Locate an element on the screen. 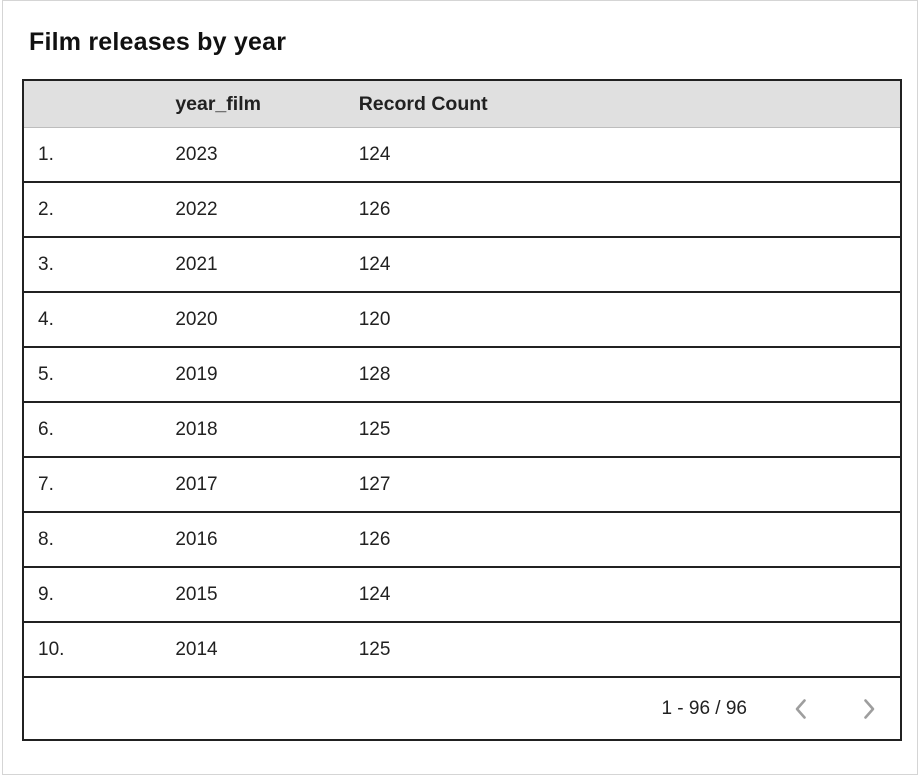 The image size is (922, 780). table-row: 3. 2021 124 is located at coordinates (462, 264).